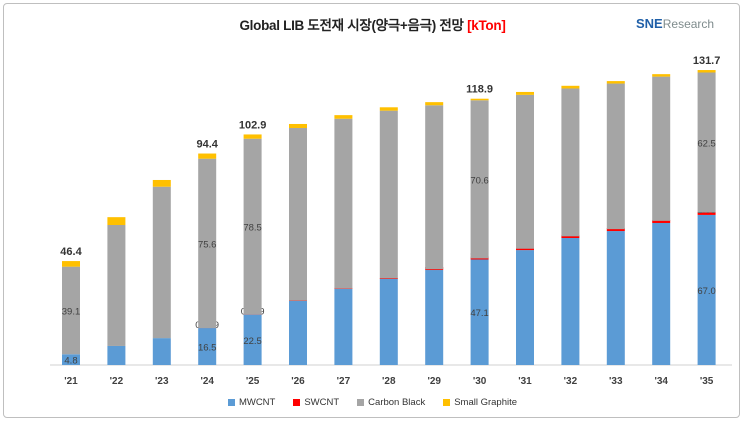 This screenshot has width=745, height=423. Describe the element at coordinates (486, 402) in the screenshot. I see `legend-label: Small Graphite` at that location.